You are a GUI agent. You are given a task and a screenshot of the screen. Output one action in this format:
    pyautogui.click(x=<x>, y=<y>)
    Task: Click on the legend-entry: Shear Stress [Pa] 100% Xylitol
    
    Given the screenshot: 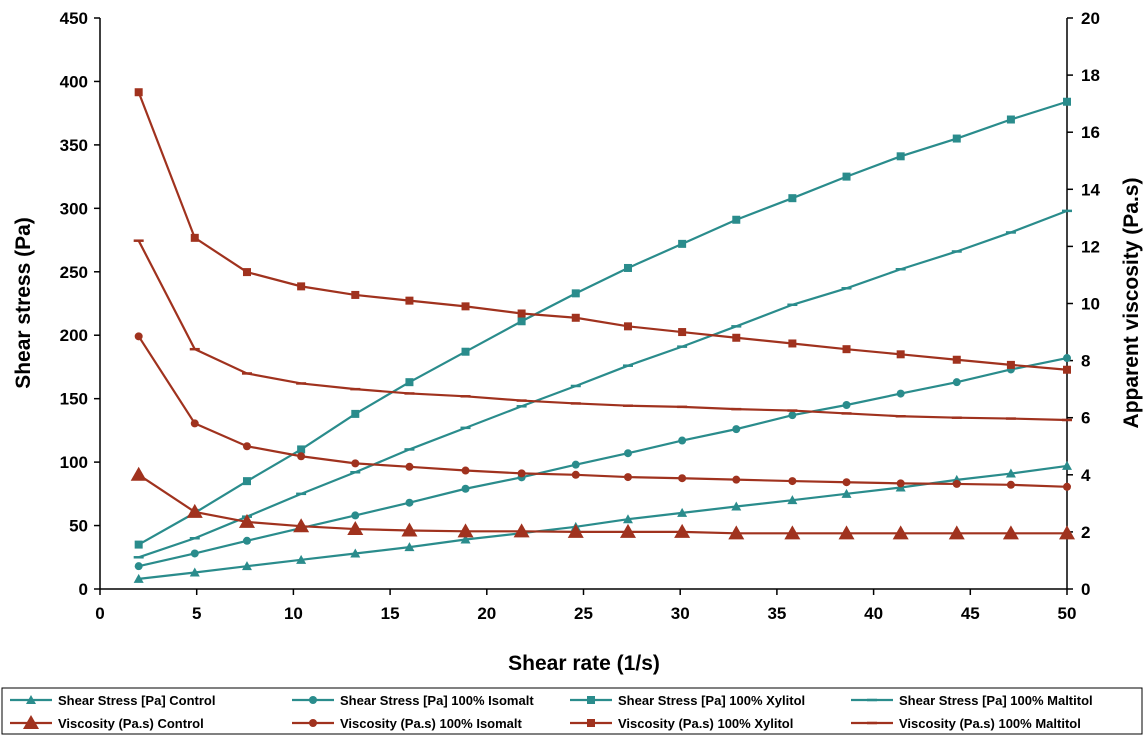 What is the action you would take?
    pyautogui.click(x=687, y=700)
    